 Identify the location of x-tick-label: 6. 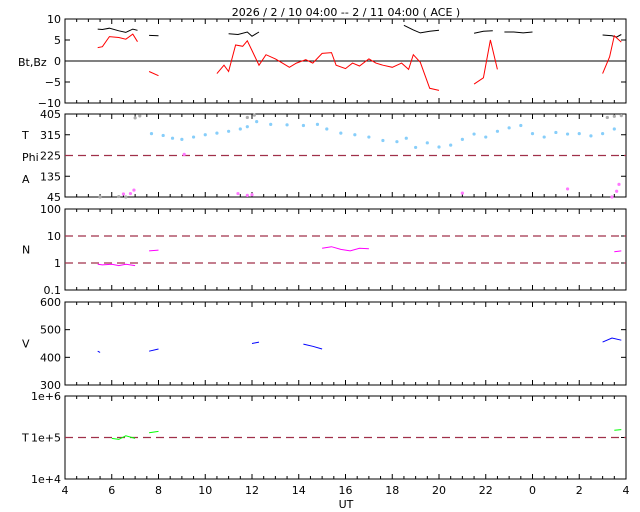
(111, 490).